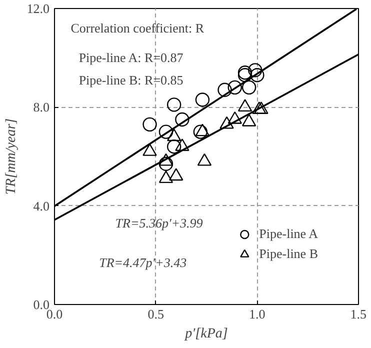 This screenshot has width=371, height=348. Describe the element at coordinates (137, 28) in the screenshot. I see `annotation: Correlation coefficient: R` at that location.